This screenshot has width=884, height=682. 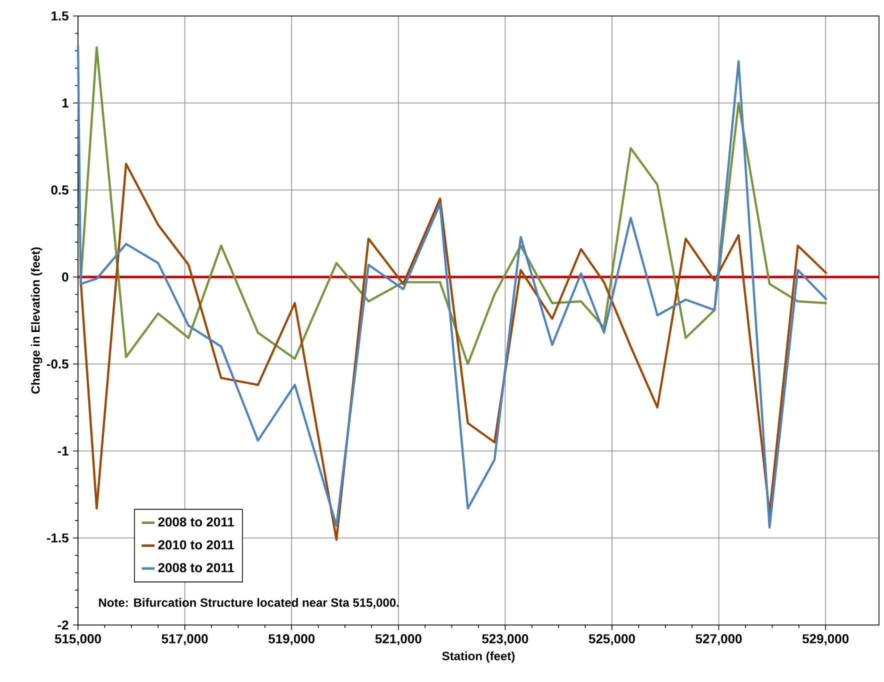 I want to click on y-tick-label: 0.5, so click(x=59, y=190).